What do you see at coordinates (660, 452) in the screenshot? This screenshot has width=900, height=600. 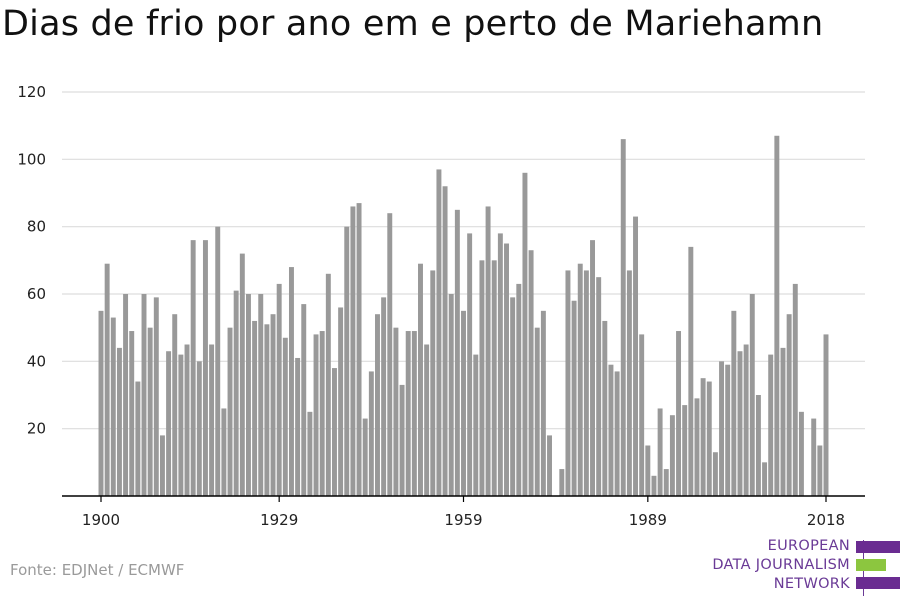 I see `bar-1991` at bounding box center [660, 452].